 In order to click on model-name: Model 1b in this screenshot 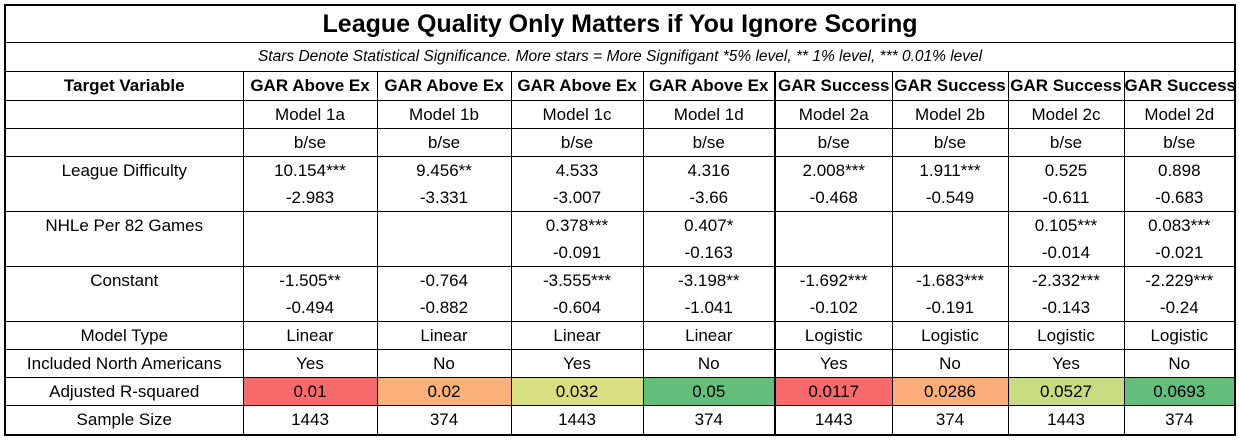, I will do `click(443, 114)`.